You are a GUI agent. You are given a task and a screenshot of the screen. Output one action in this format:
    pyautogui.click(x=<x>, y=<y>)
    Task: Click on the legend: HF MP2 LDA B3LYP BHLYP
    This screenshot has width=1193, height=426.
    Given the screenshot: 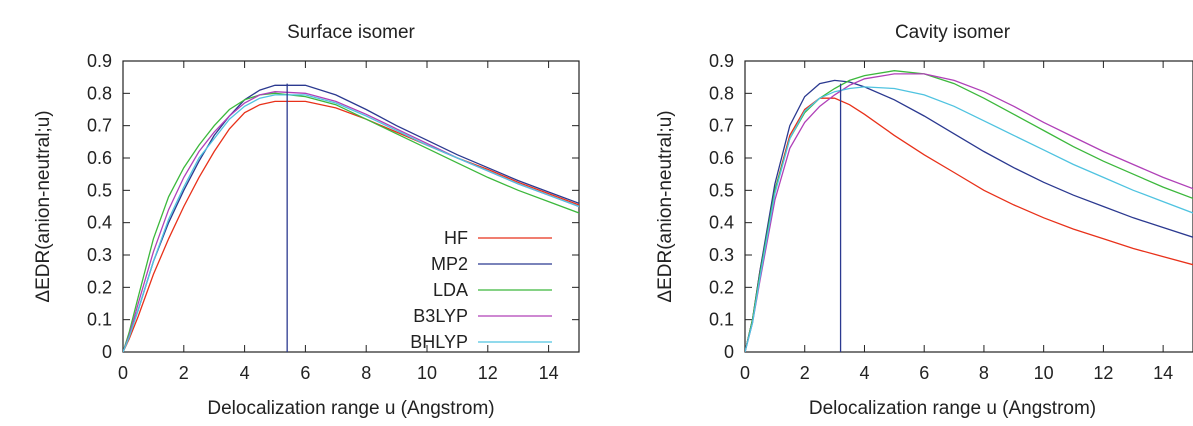 What is the action you would take?
    pyautogui.click(x=481, y=290)
    